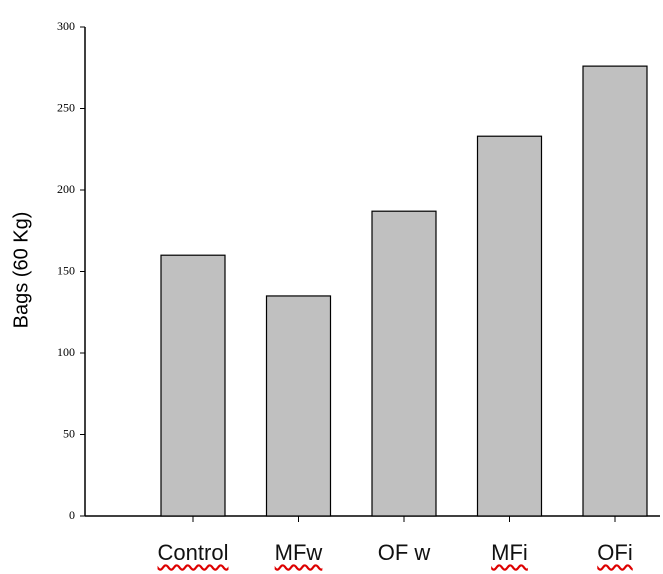 Image resolution: width=663 pixels, height=574 pixels. What do you see at coordinates (21, 270) in the screenshot?
I see `y-axis-title: Bags (60 Kg)` at bounding box center [21, 270].